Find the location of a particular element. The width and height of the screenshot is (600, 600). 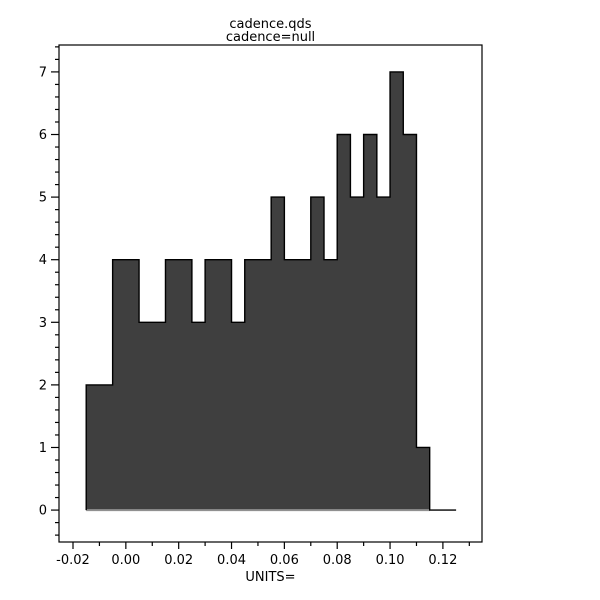

x-tick-label: 0.10 is located at coordinates (390, 560).